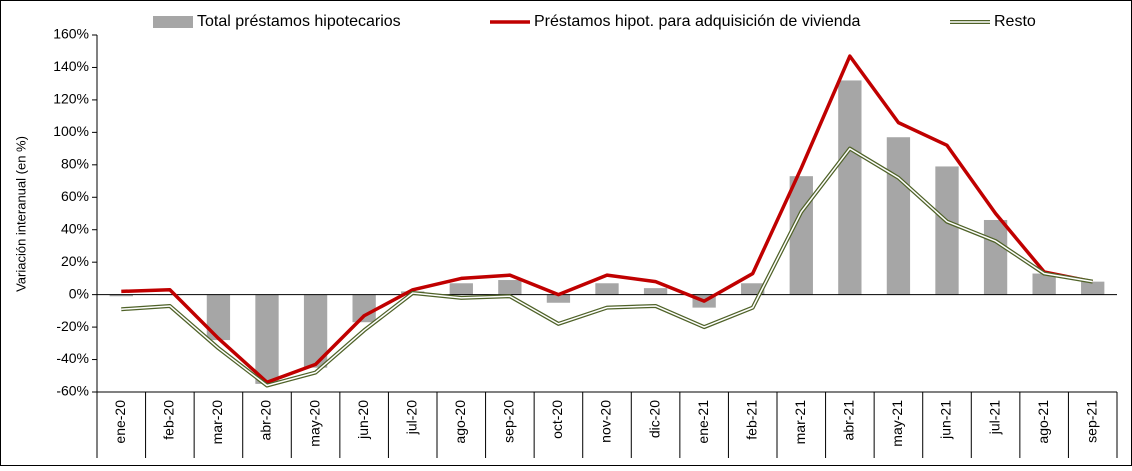  What do you see at coordinates (173, 22) in the screenshot?
I see `legend-swatch` at bounding box center [173, 22].